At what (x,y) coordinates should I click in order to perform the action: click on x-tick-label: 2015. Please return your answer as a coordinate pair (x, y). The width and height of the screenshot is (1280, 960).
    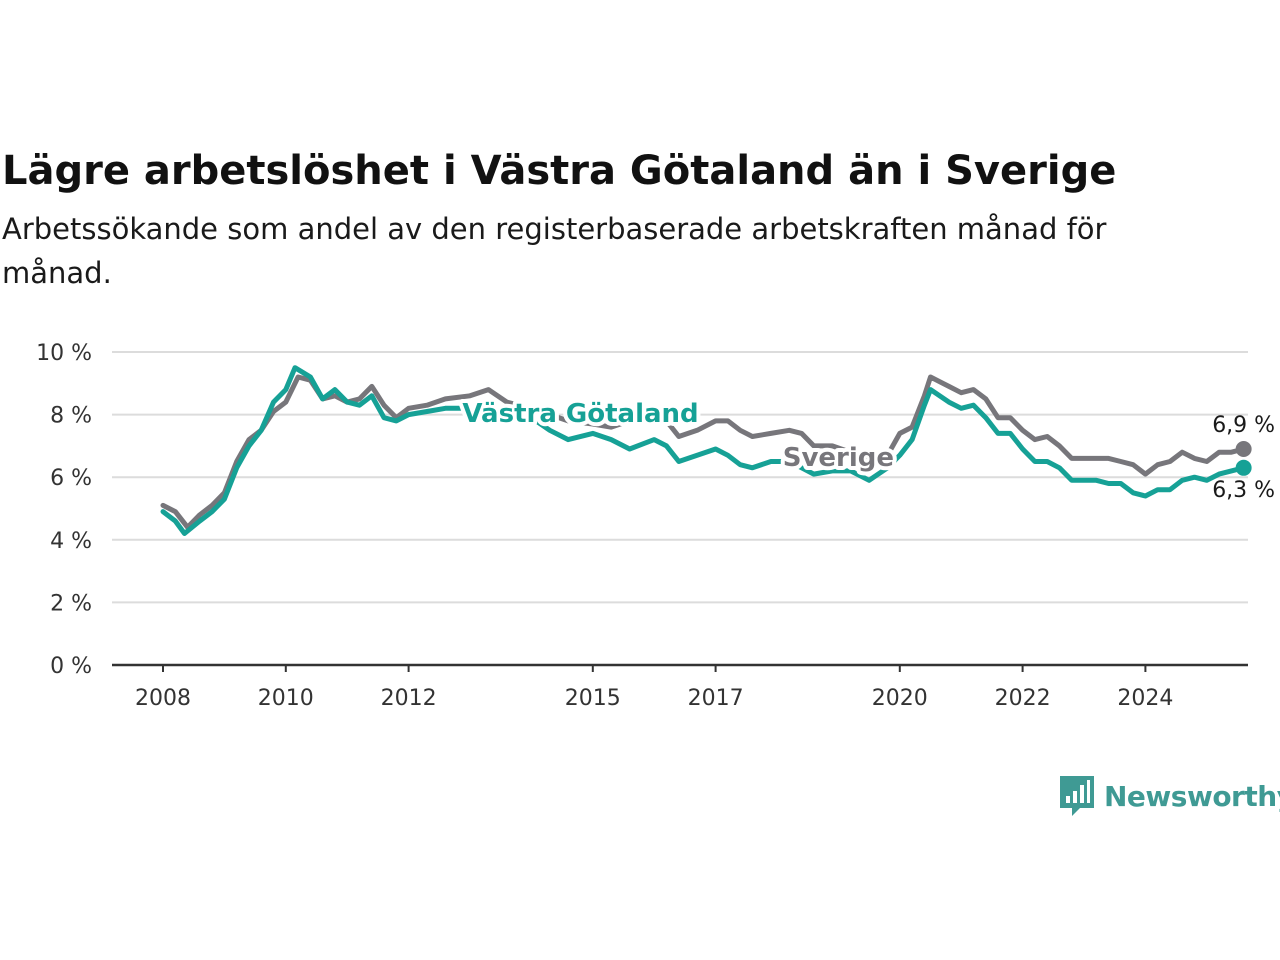
    Looking at the image, I should click on (593, 698).